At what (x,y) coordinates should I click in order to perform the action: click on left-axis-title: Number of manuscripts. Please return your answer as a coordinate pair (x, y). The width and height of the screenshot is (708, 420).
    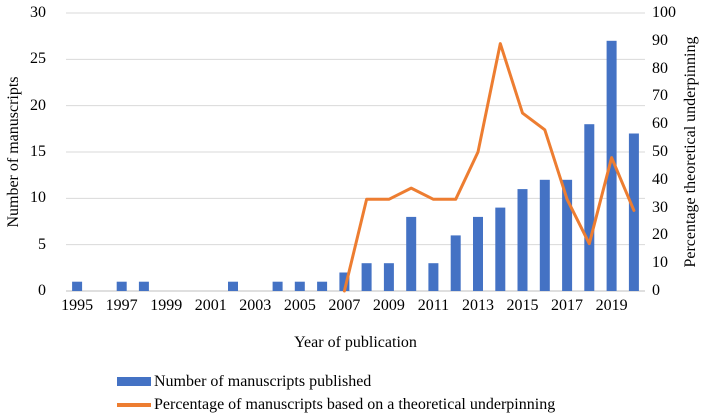
    Looking at the image, I should click on (13, 152).